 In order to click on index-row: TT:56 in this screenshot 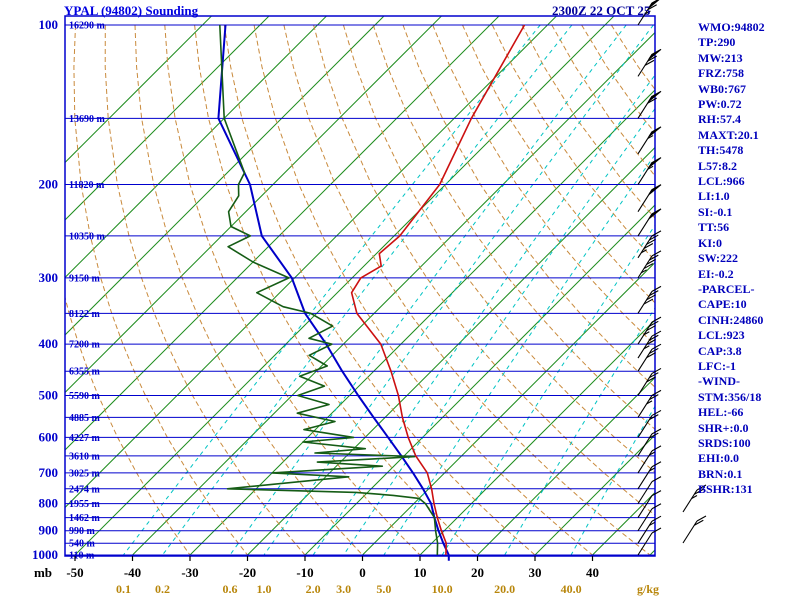, I will do `click(714, 227)`.